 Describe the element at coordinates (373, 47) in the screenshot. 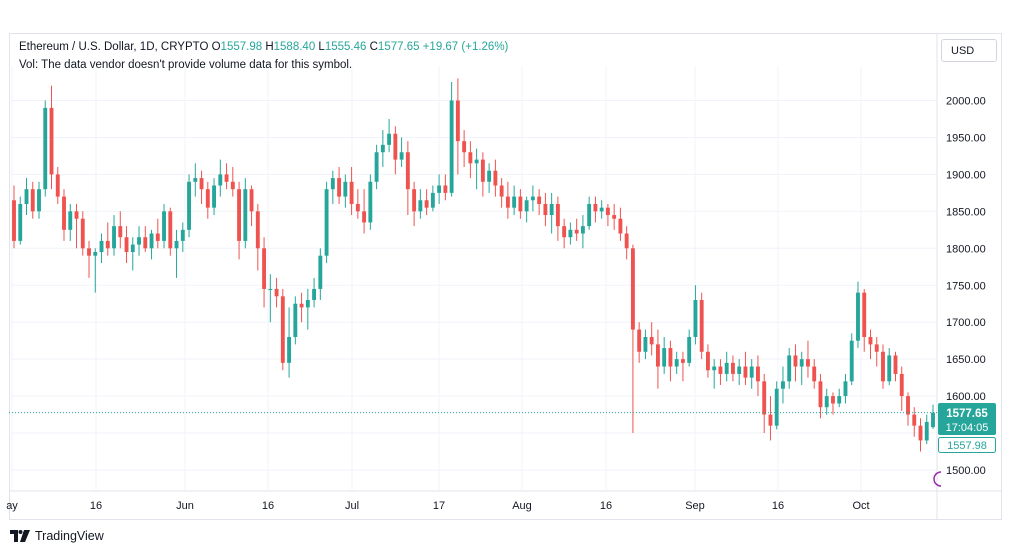

I see `close-label: C` at that location.